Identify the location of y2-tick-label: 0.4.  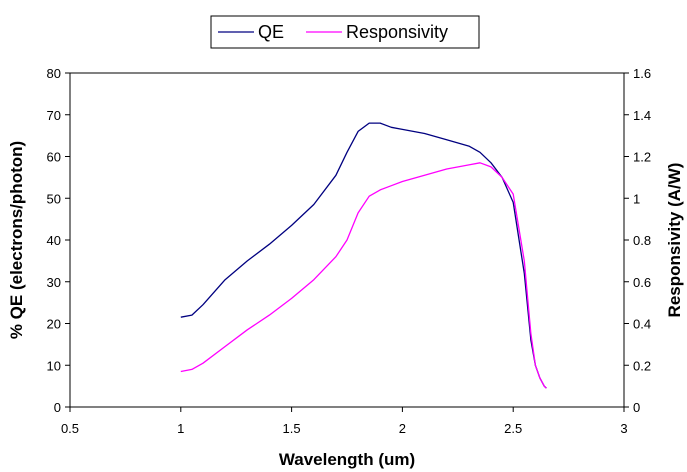
(642, 324).